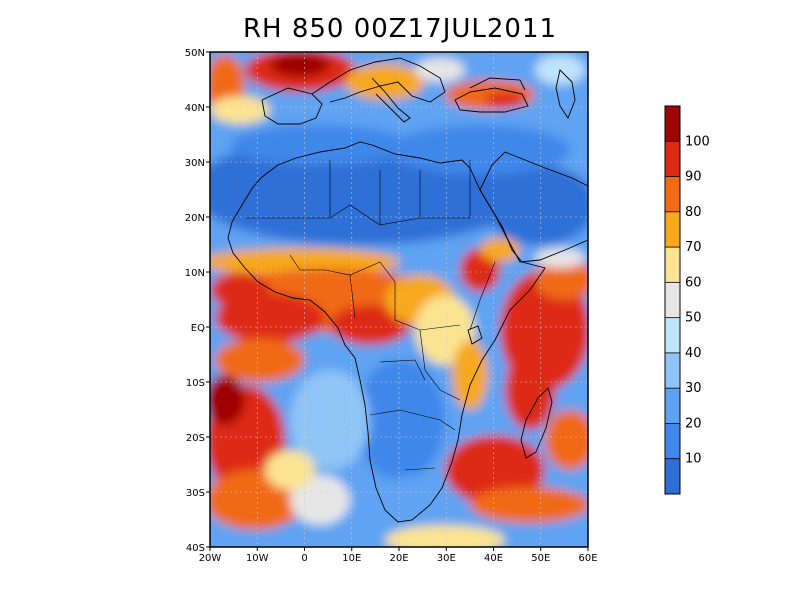 Image resolution: width=800 pixels, height=600 pixels. What do you see at coordinates (540, 558) in the screenshot?
I see `lon-tick-label: 50E` at bounding box center [540, 558].